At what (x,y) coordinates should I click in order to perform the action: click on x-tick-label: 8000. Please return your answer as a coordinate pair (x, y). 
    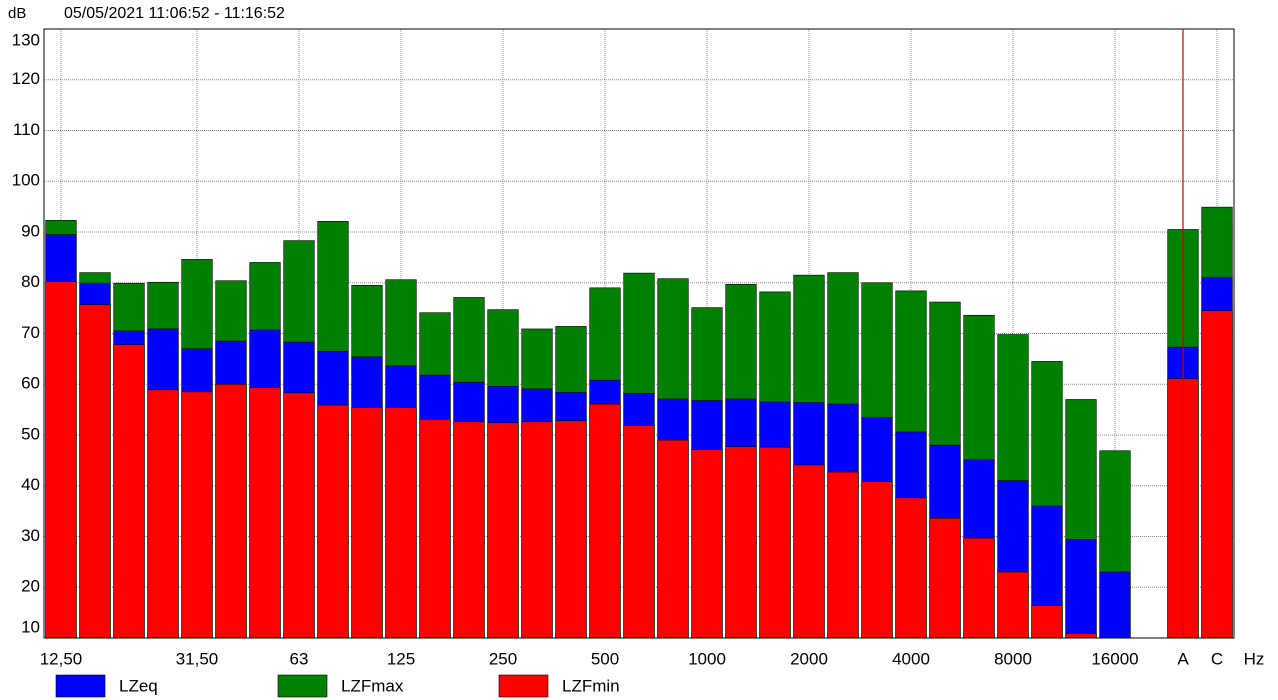
    Looking at the image, I should click on (1013, 658).